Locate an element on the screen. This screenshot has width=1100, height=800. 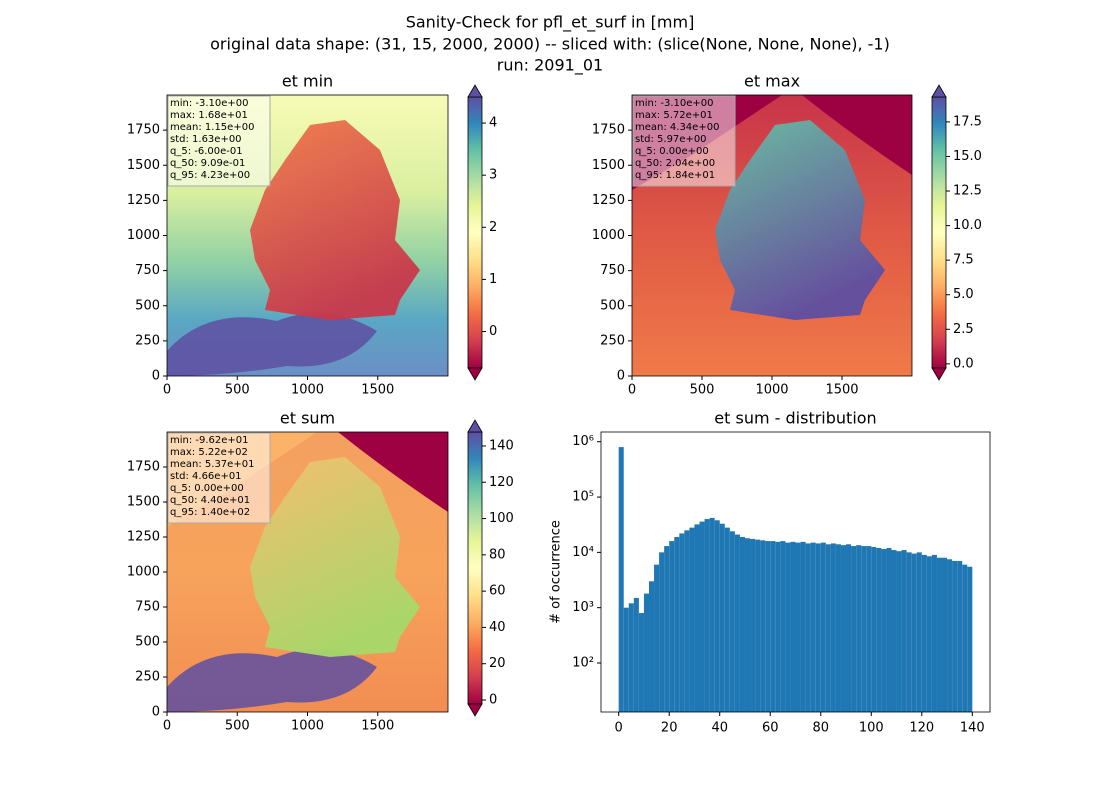
colorbar-tick-label: 120 is located at coordinates (501, 482).